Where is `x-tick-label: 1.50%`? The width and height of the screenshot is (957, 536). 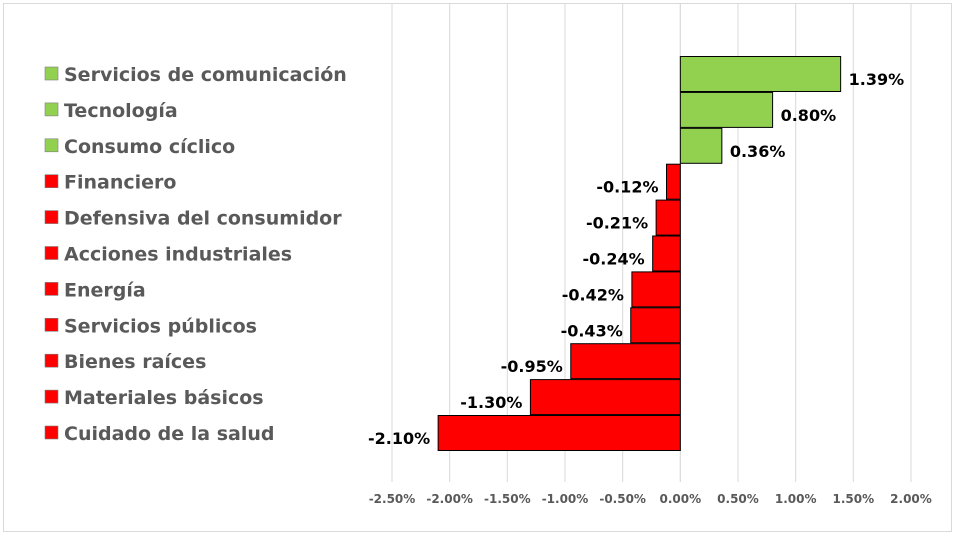 x-tick-label: 1.50% is located at coordinates (854, 499).